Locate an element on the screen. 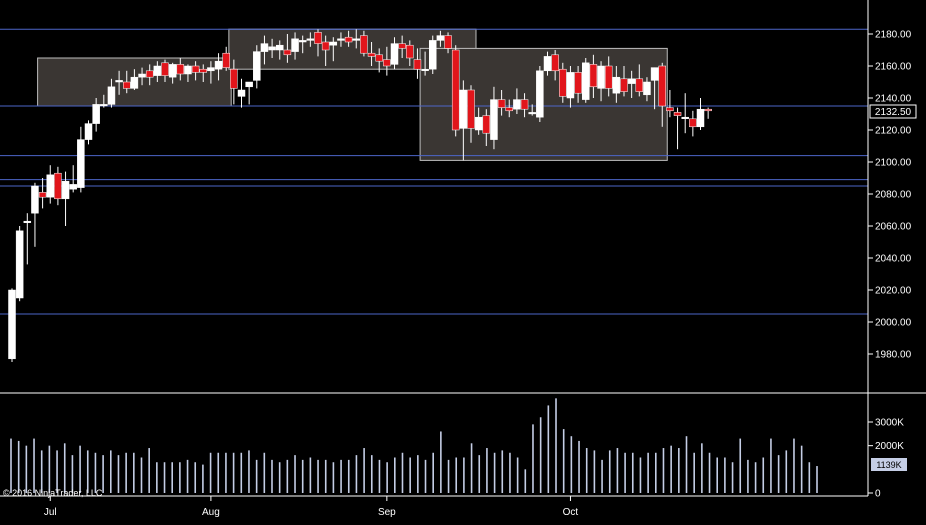  volume-tick-label: 3000K is located at coordinates (889, 423).